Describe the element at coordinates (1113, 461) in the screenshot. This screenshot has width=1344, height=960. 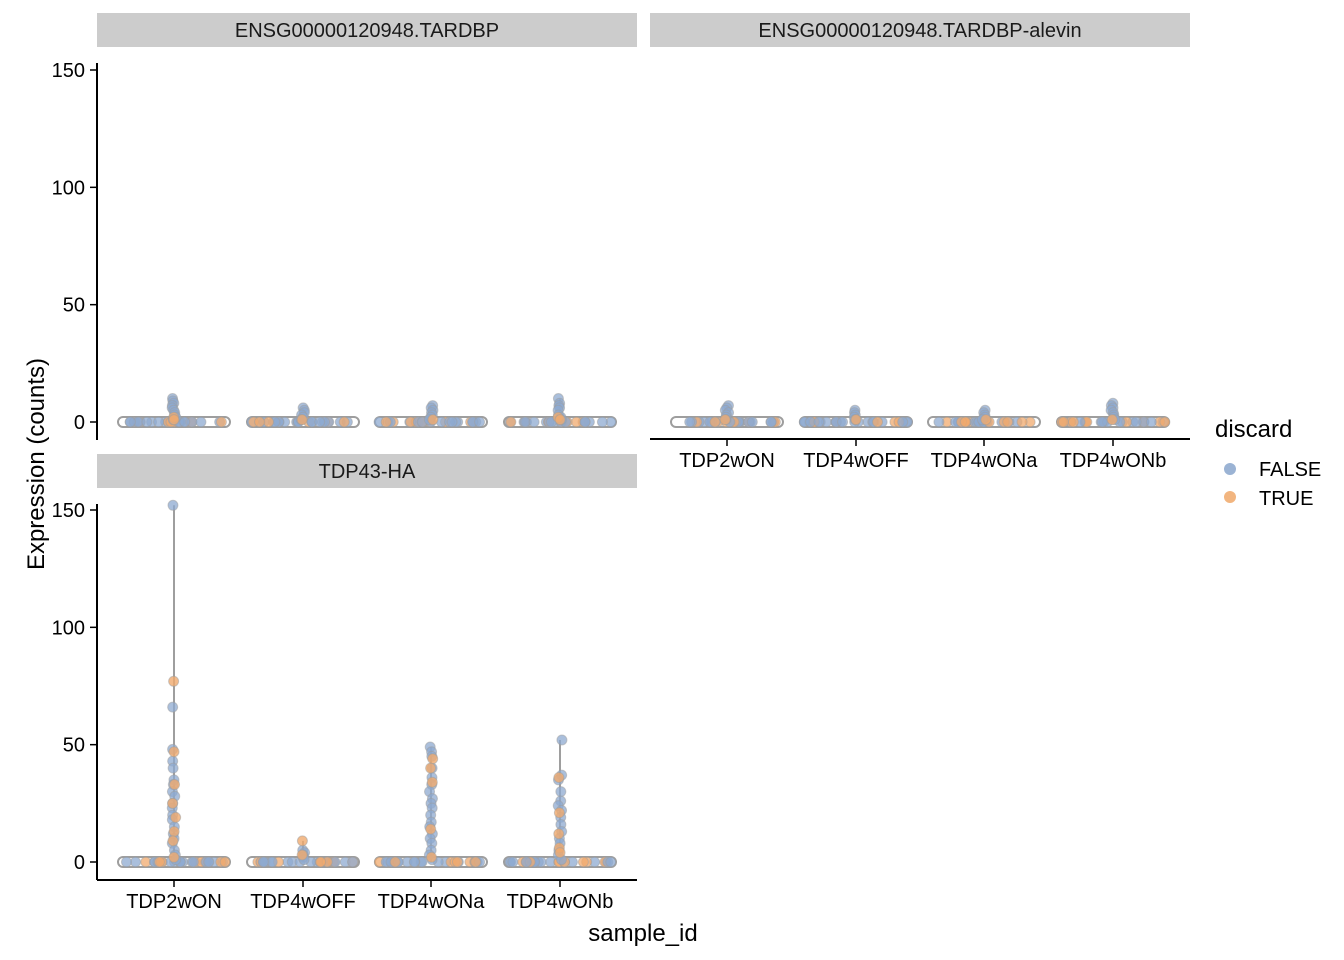
I see `x-tick-label-1-3: TDP4wONb` at that location.